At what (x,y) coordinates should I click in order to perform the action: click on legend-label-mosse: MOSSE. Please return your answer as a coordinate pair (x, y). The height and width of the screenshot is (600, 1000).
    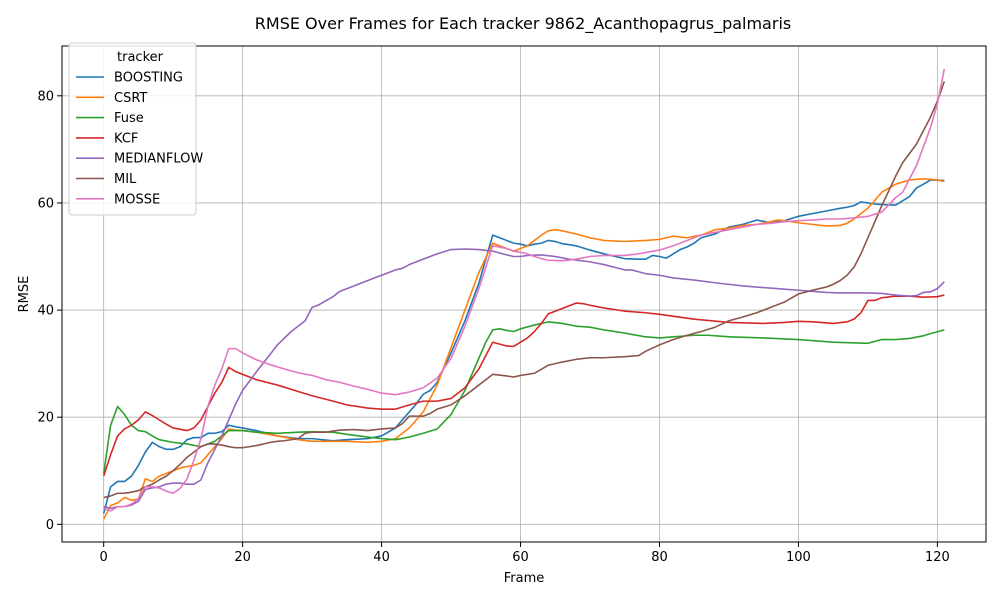
    Looking at the image, I should click on (137, 199).